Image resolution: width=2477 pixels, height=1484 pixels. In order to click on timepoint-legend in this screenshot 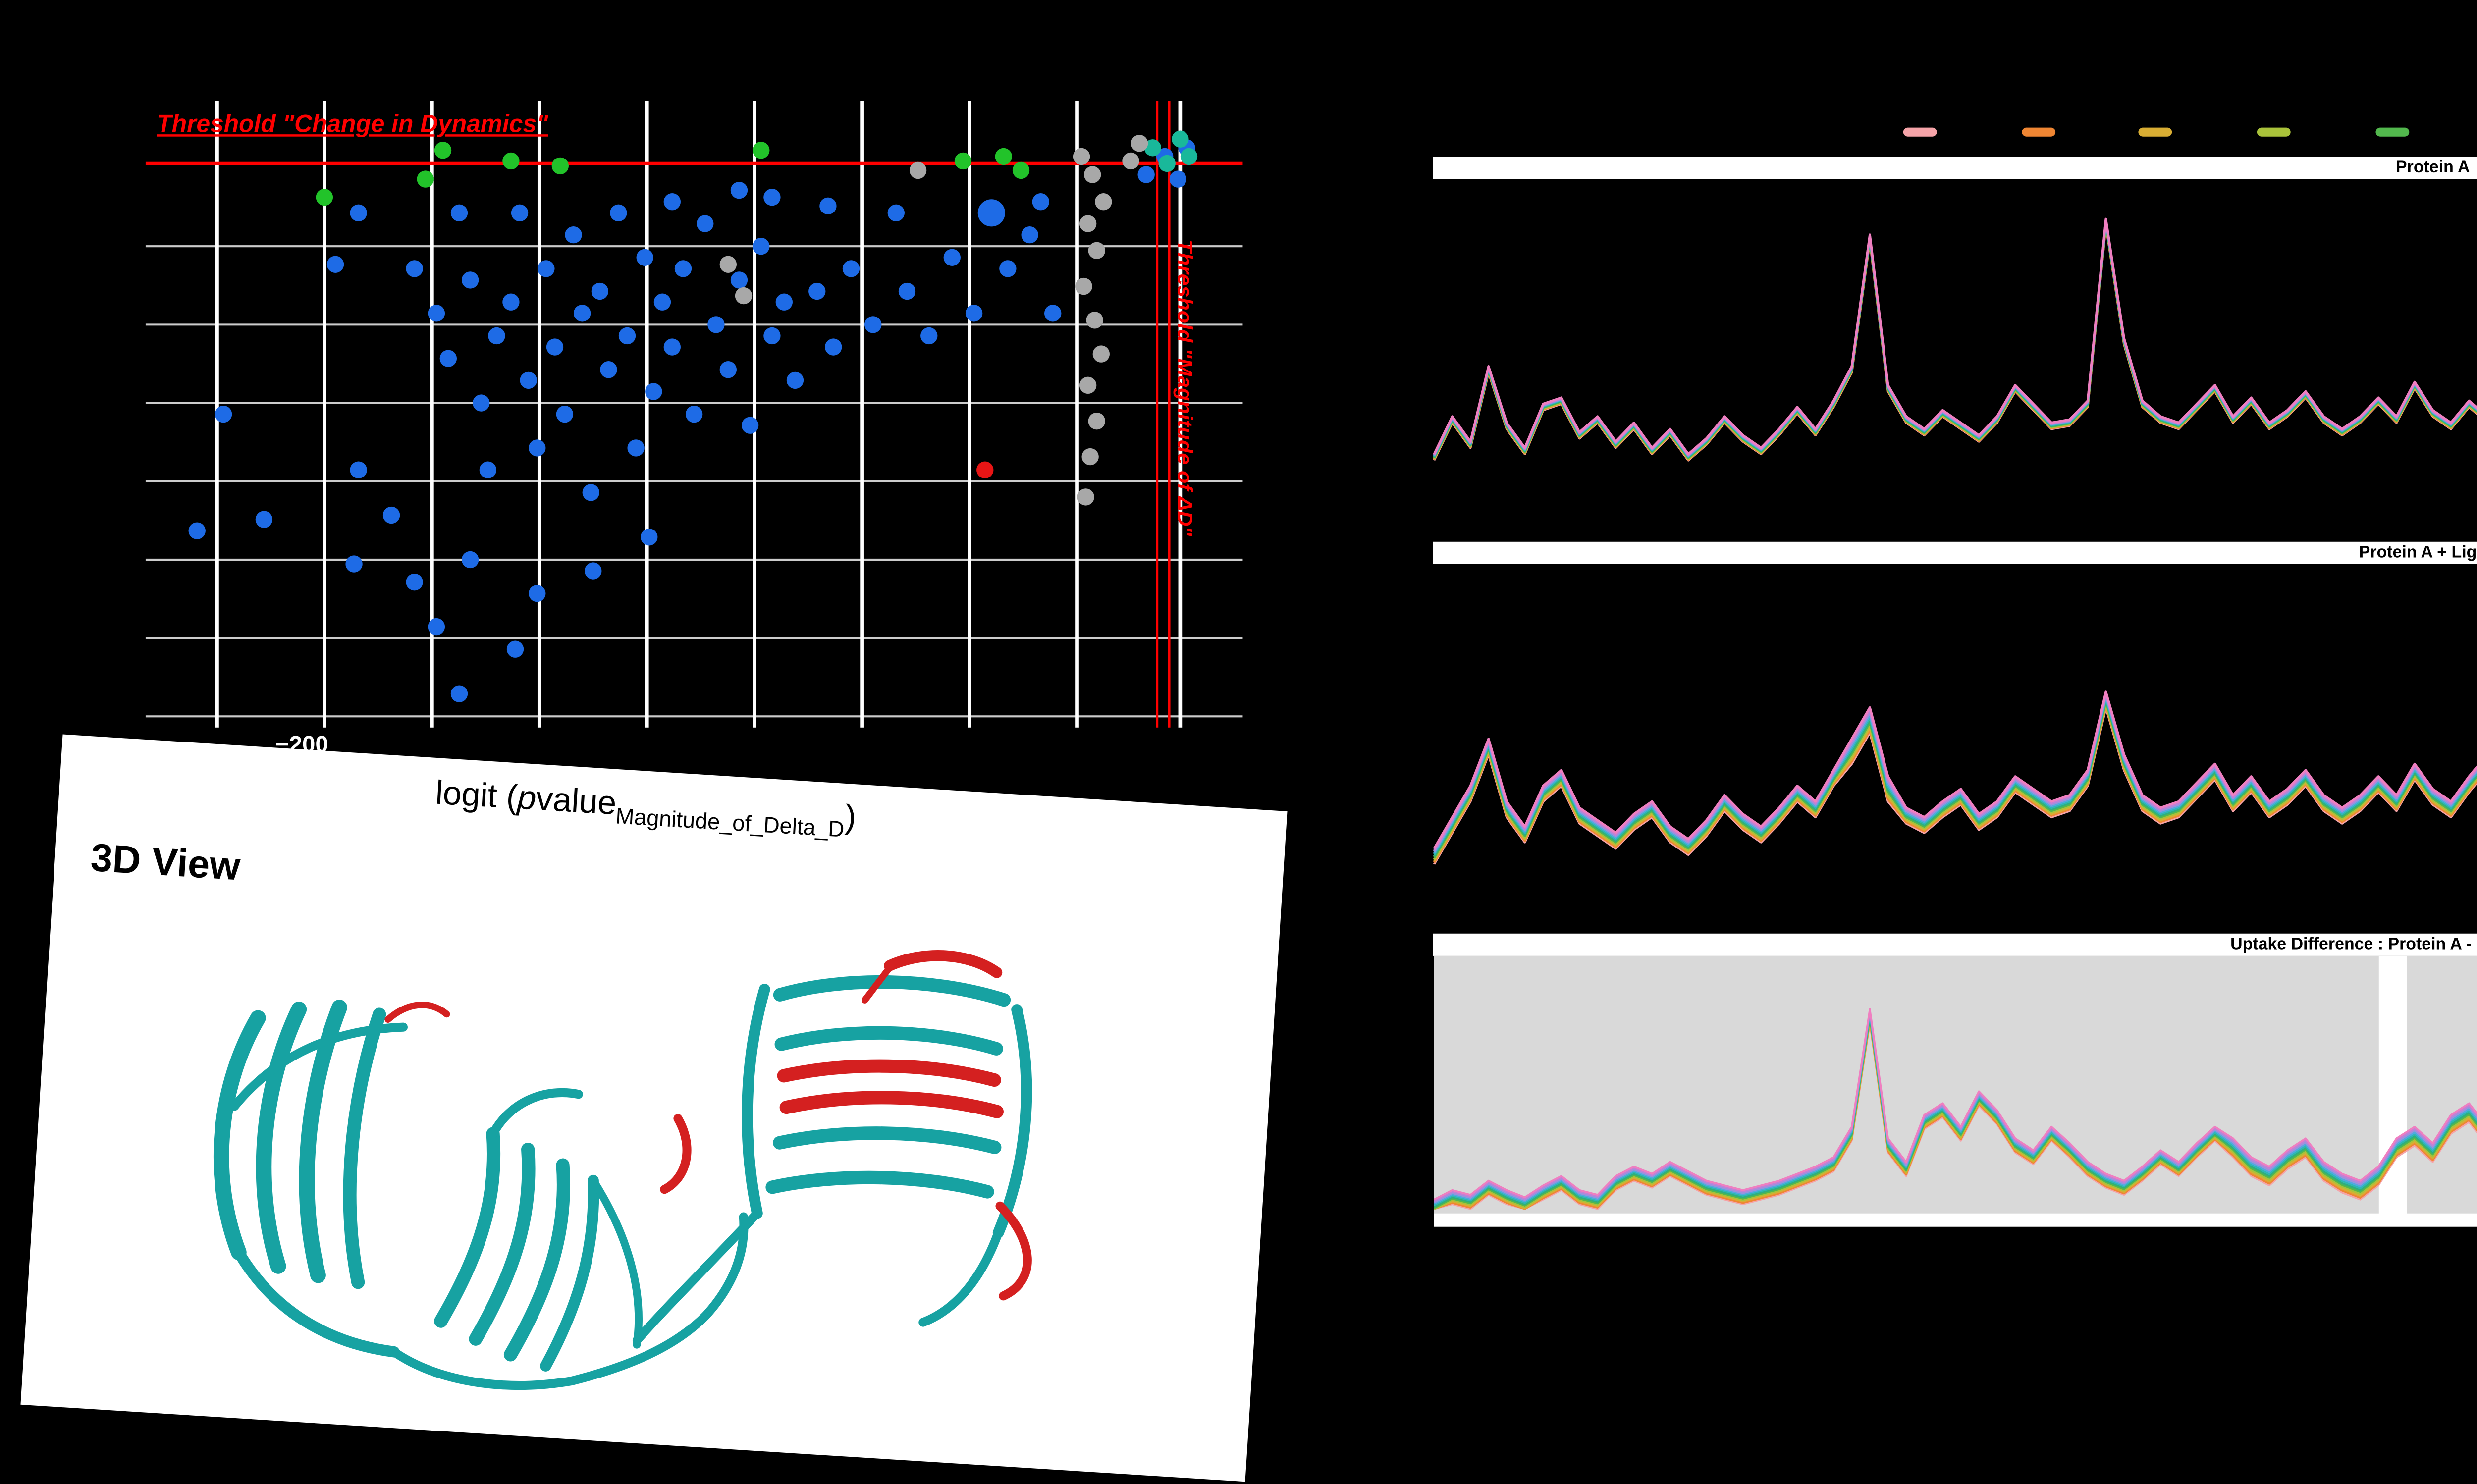, I will do `click(2190, 132)`.